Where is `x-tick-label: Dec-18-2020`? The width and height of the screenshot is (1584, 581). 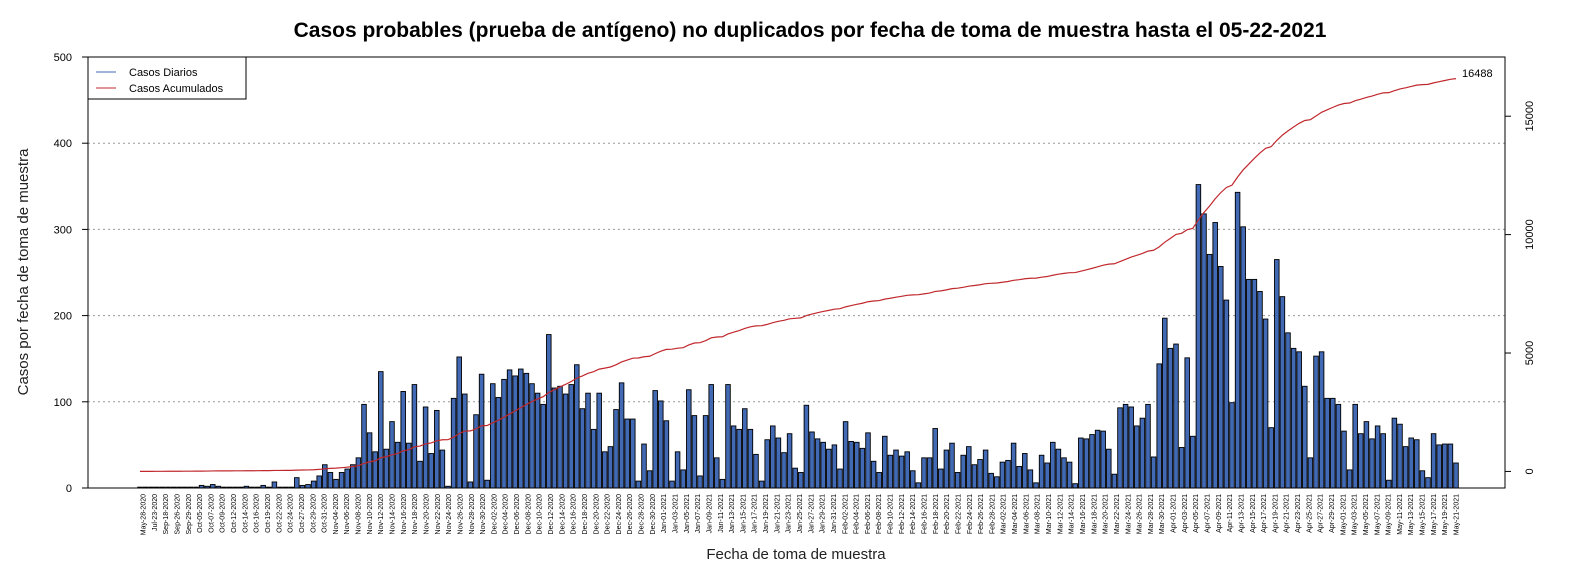
x-tick-label: Dec-18-2020 is located at coordinates (585, 514).